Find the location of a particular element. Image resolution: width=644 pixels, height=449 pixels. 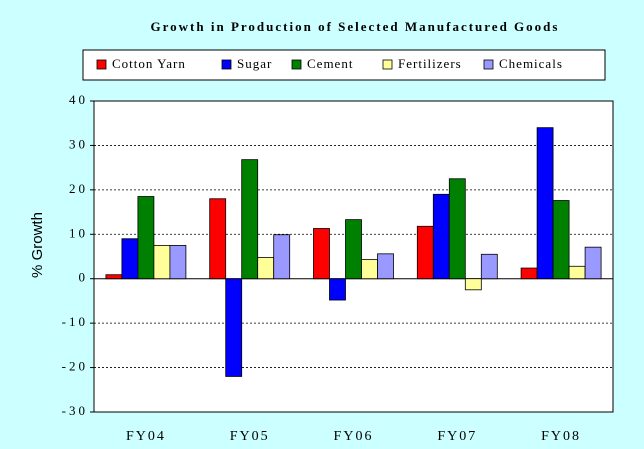

legend-label: Cement is located at coordinates (330, 63).